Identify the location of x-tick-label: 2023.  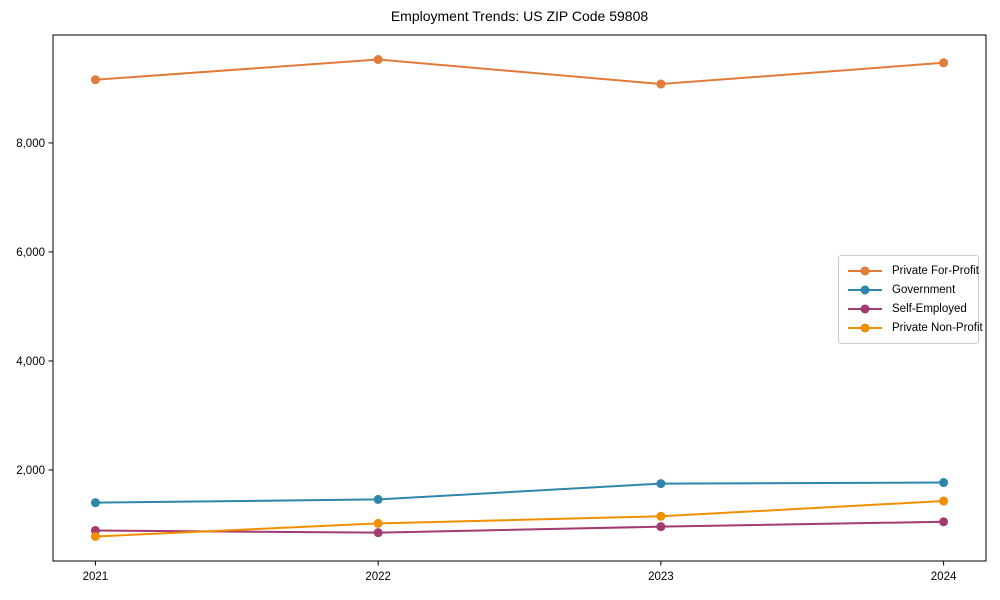
(661, 577).